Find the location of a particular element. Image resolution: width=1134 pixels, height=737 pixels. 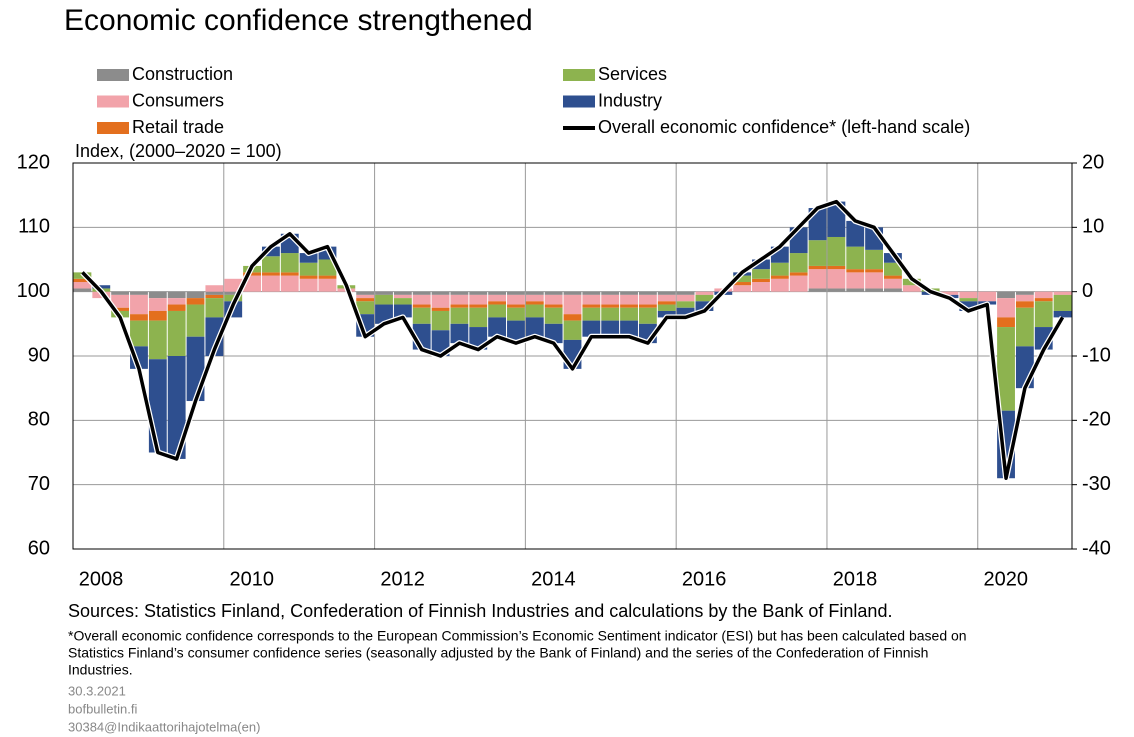

legend-swatch is located at coordinates (113, 101).